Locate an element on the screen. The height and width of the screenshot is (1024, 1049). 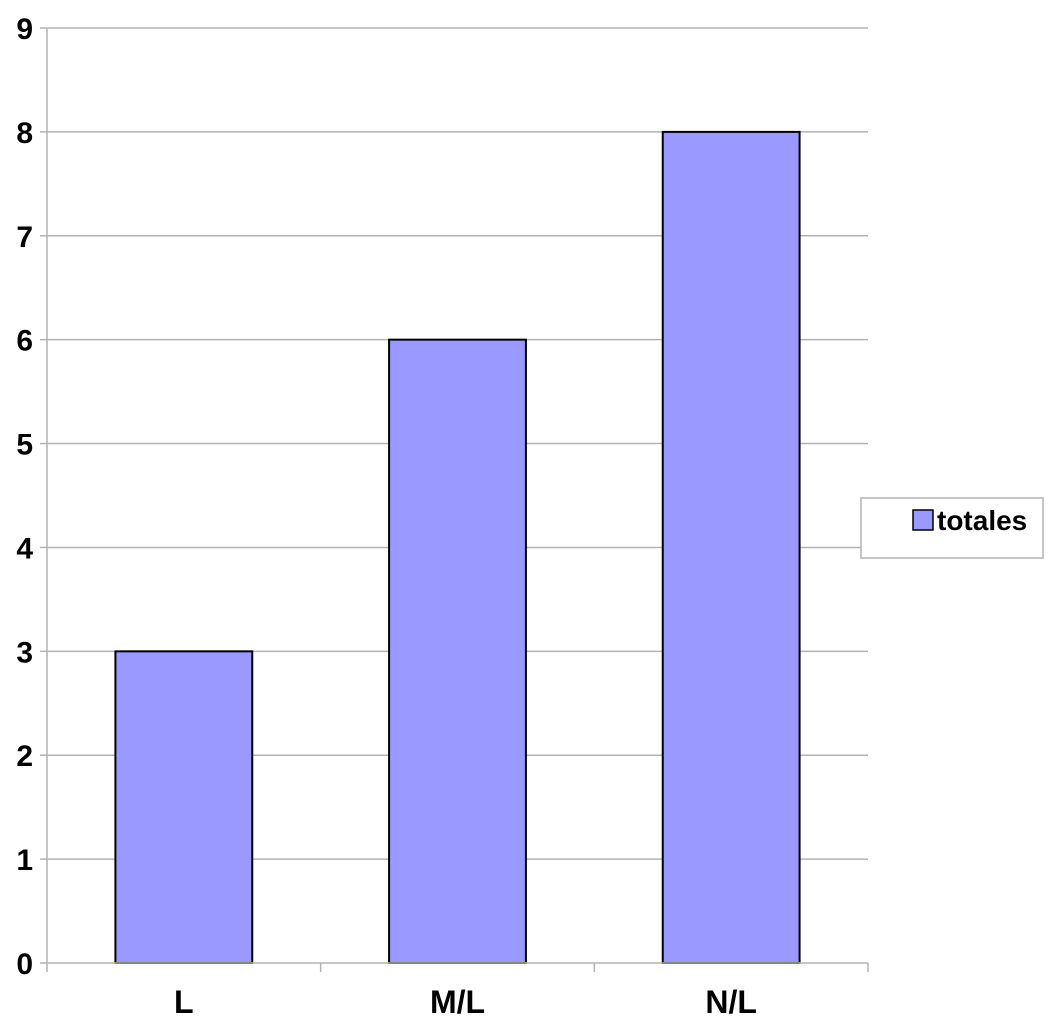
y-tick-label: 0 is located at coordinates (24, 964).